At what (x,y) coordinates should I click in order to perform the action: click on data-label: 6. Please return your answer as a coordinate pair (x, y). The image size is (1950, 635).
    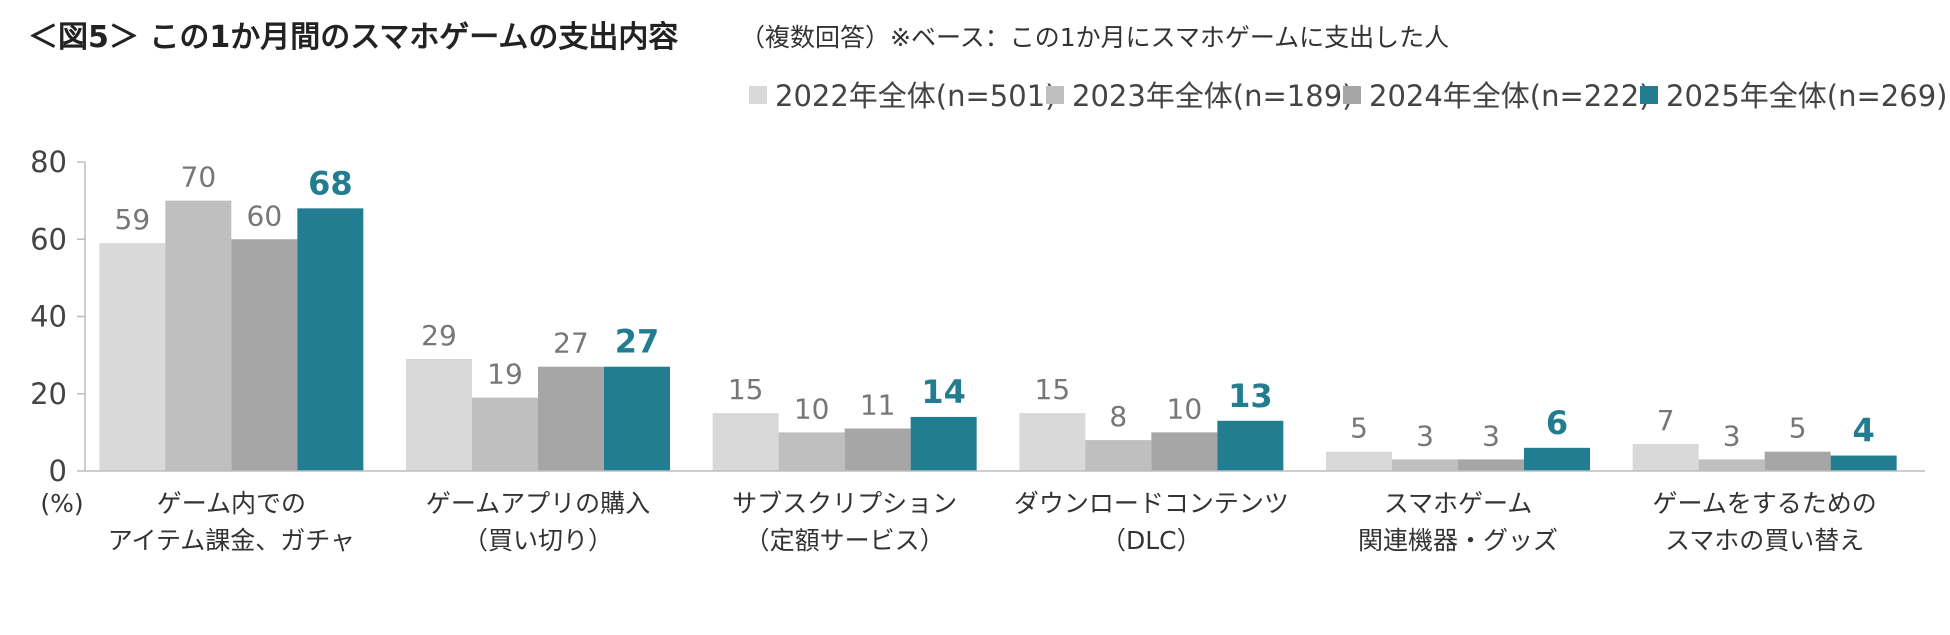
    Looking at the image, I should click on (1557, 423).